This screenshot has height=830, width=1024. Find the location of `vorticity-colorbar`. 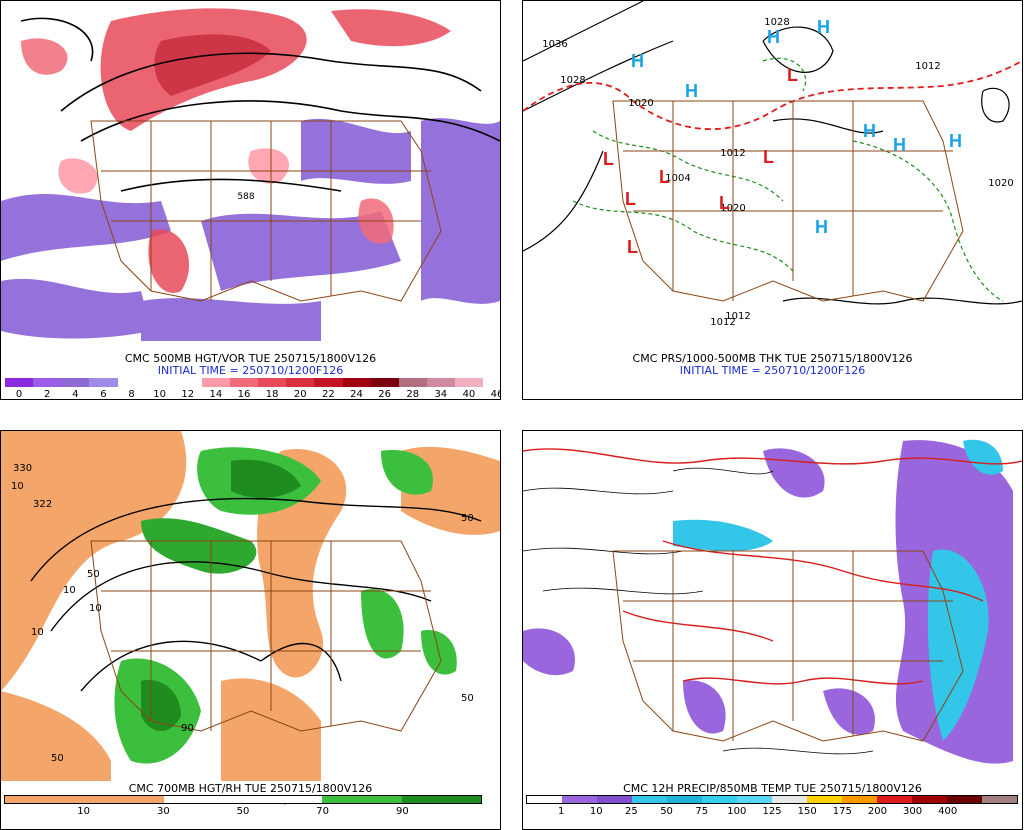

vorticity-colorbar is located at coordinates (244, 382).